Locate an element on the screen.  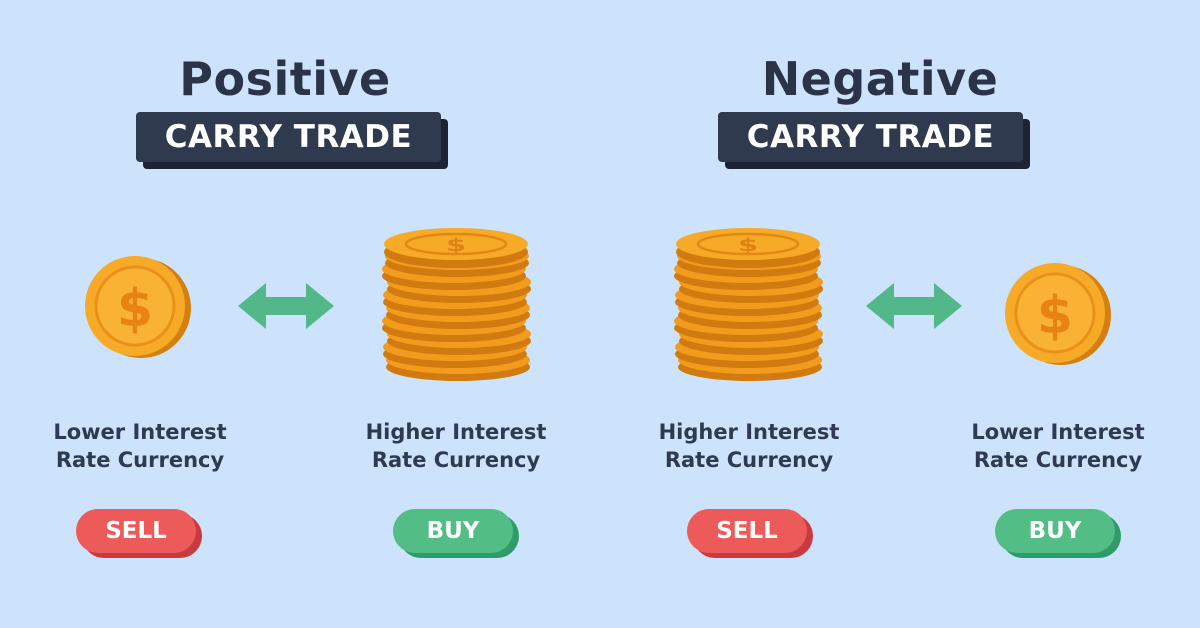
negative-sell-button: SELL is located at coordinates (750, 533).